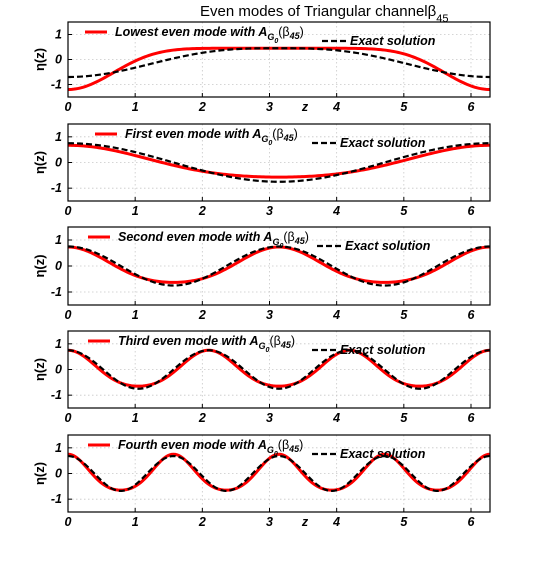 This screenshot has height=573, width=541. Describe the element at coordinates (186, 32) in the screenshot. I see `legend-approx-text: Lowest even mode with` at that location.